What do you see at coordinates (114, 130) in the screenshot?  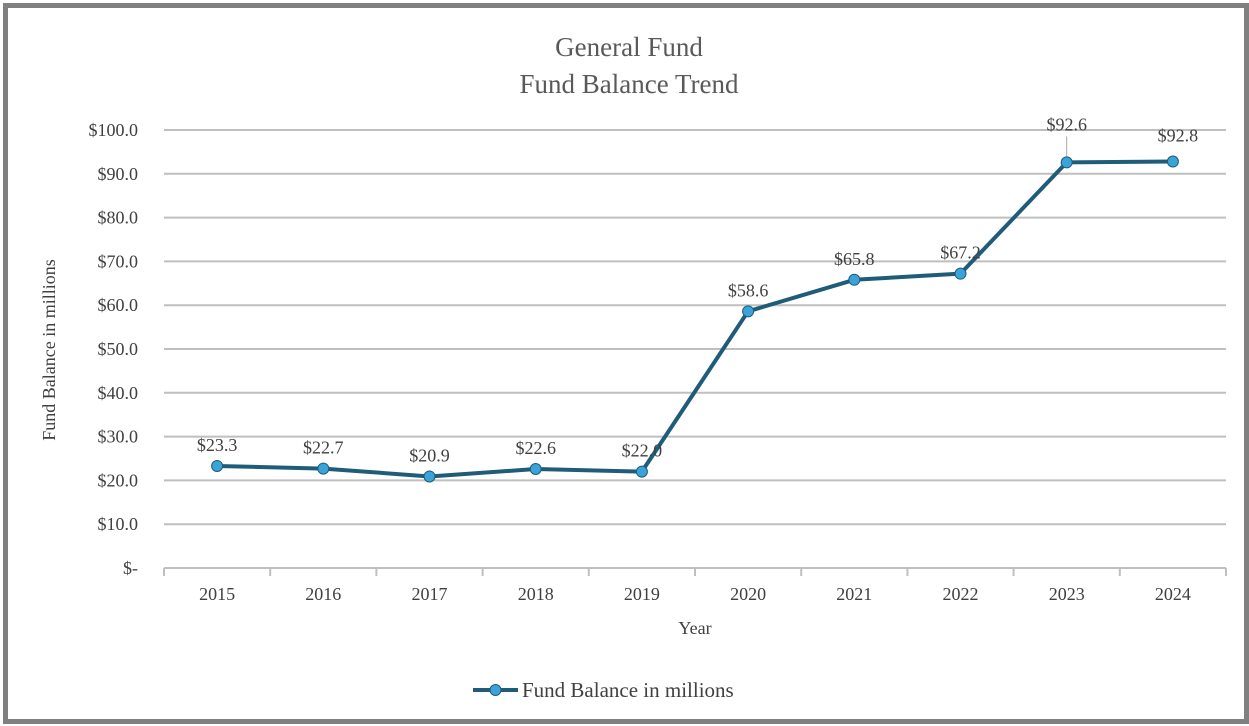 I see `y-tick-label: $100.0` at bounding box center [114, 130].